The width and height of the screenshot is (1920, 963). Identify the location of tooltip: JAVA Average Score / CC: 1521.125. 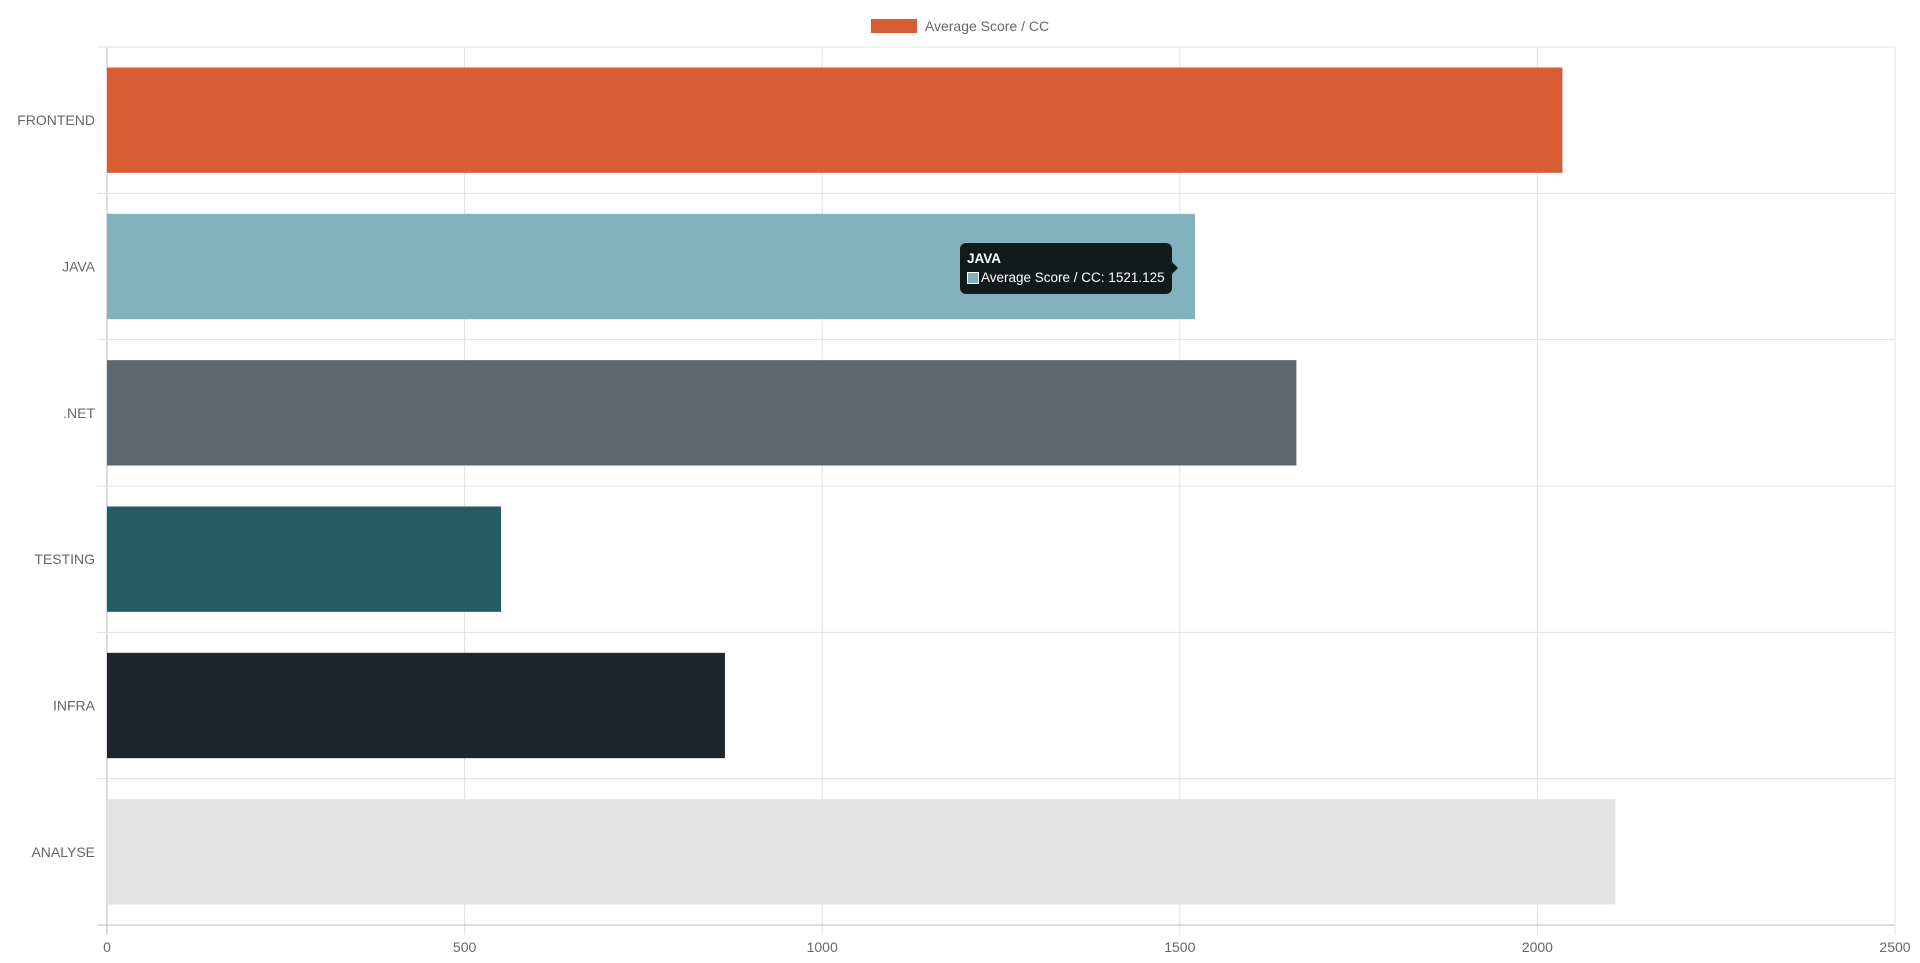
(1069, 268).